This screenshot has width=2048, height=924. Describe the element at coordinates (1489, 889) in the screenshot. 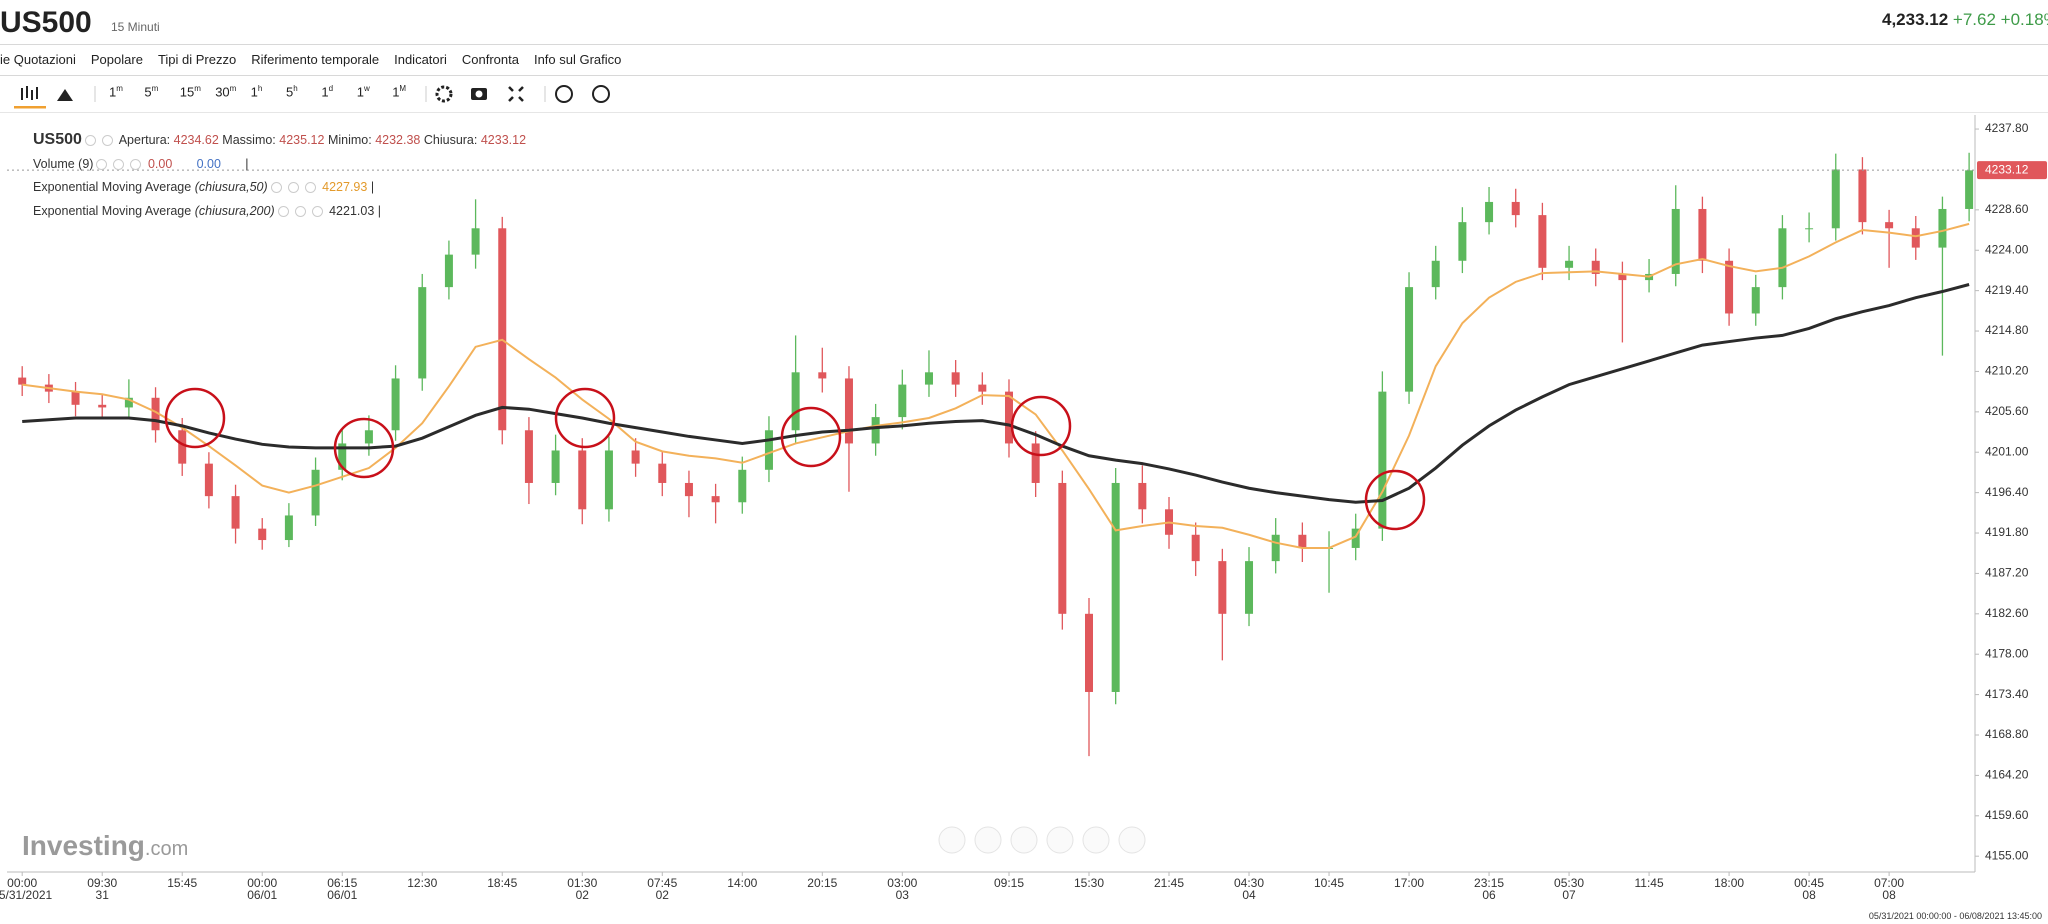

I see `x-tick-label: 23:15 06` at that location.